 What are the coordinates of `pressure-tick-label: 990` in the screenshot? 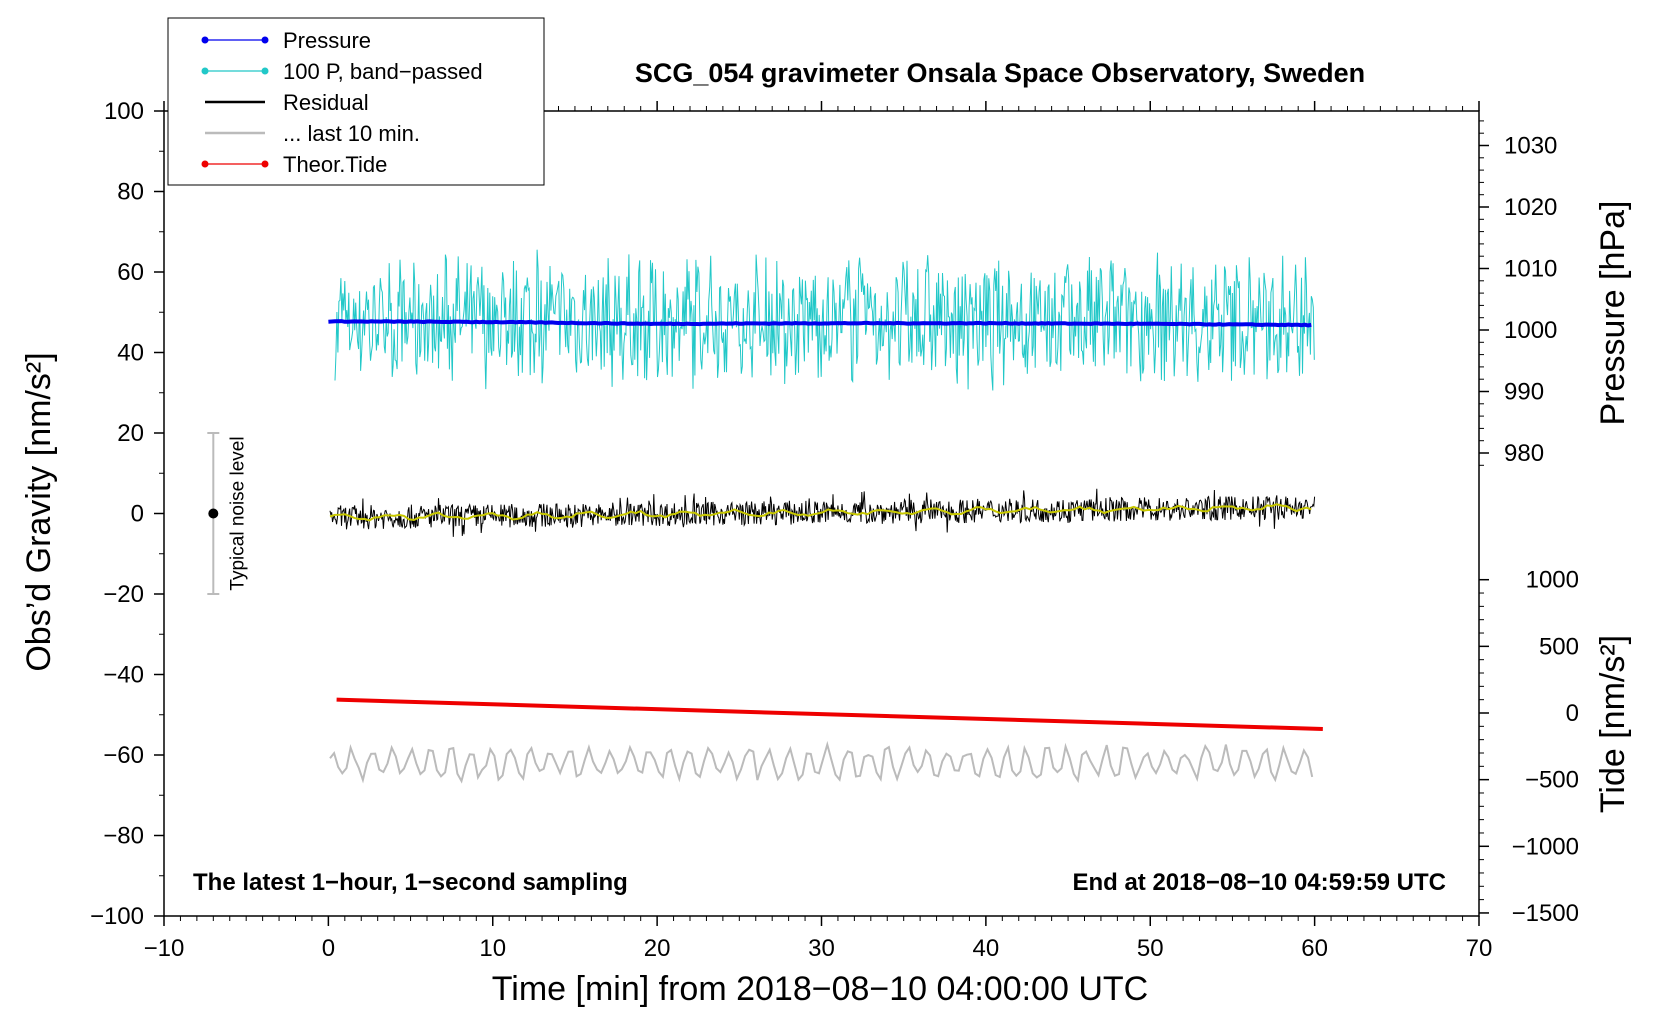 It's located at (1524, 392).